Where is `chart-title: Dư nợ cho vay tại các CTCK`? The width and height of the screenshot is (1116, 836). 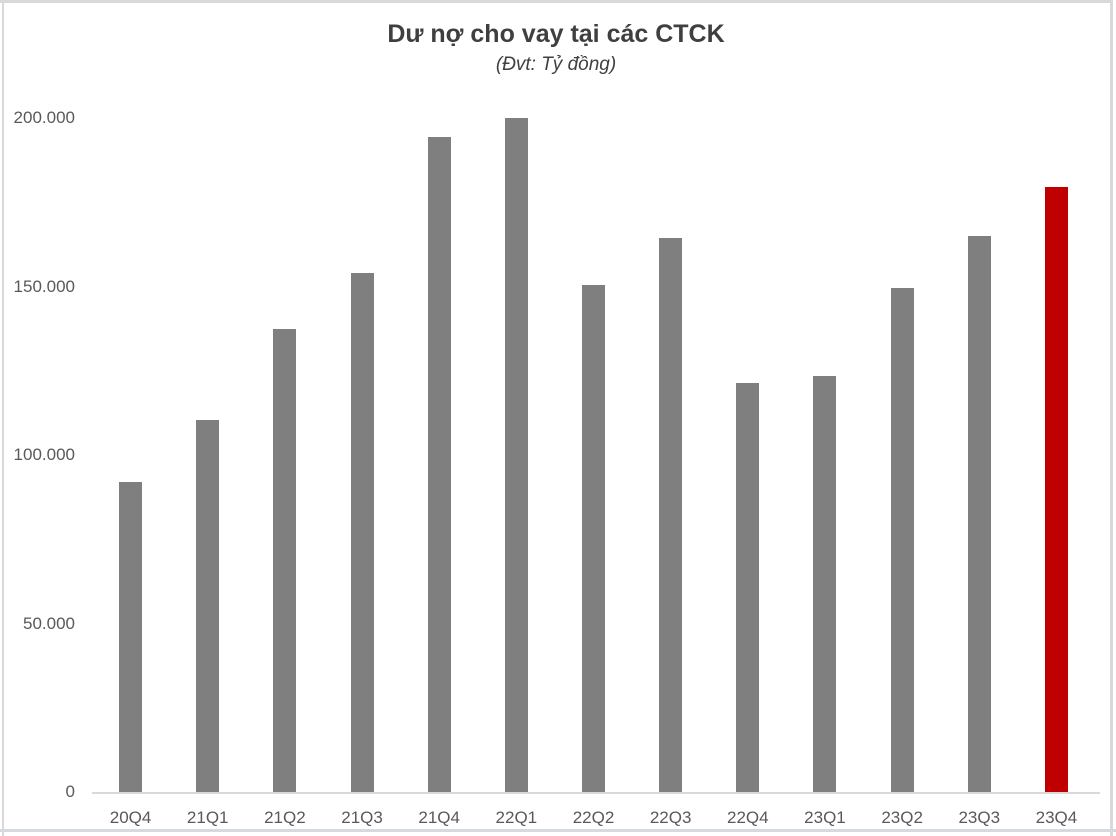 chart-title: Dư nợ cho vay tại các CTCK is located at coordinates (556, 34).